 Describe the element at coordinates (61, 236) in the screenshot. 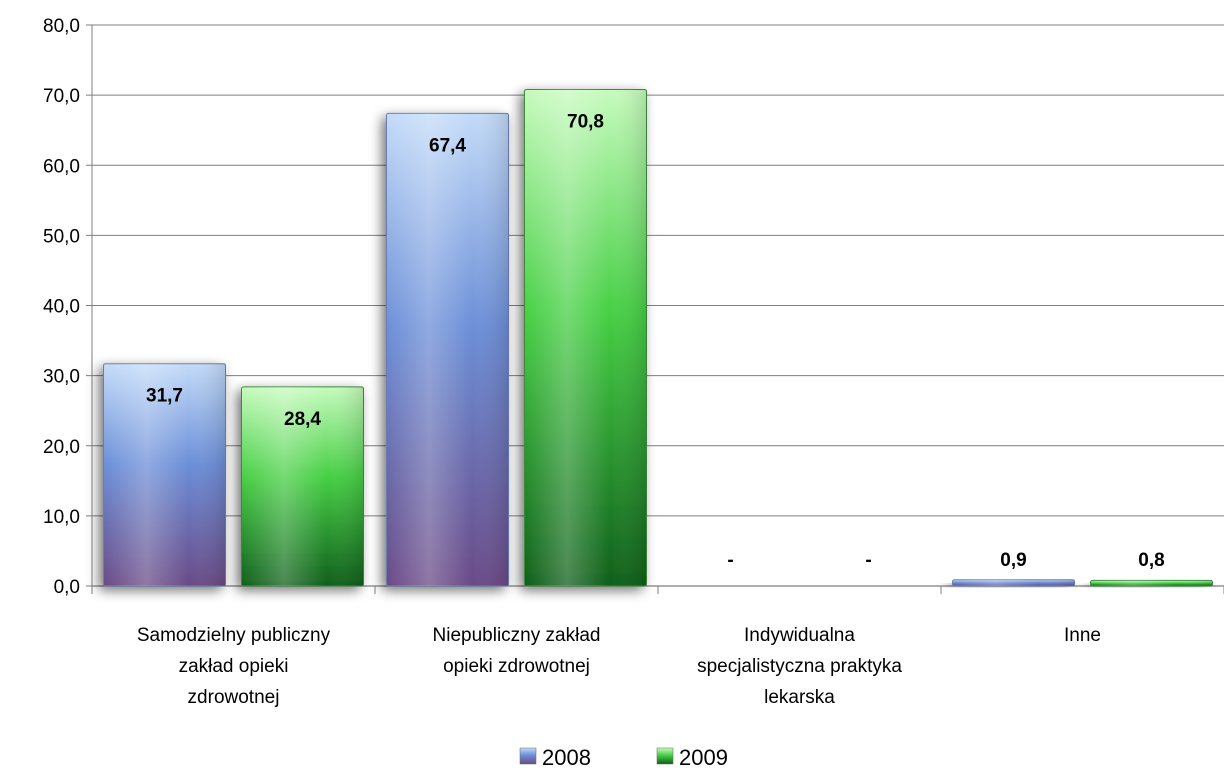

I see `y-tick-label: 50,0` at that location.